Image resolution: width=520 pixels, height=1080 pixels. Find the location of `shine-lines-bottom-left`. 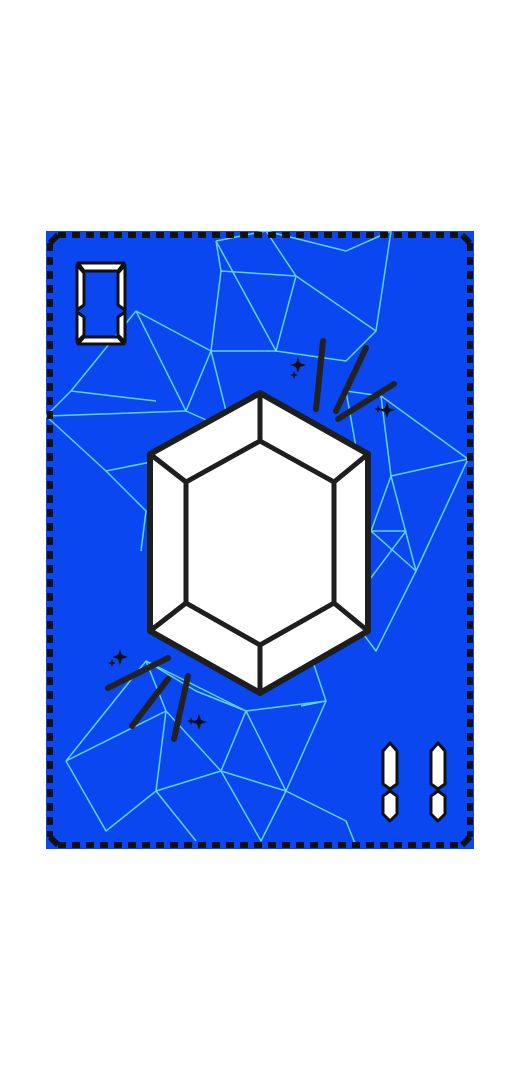

shine-lines-bottom-left is located at coordinates (148, 698).